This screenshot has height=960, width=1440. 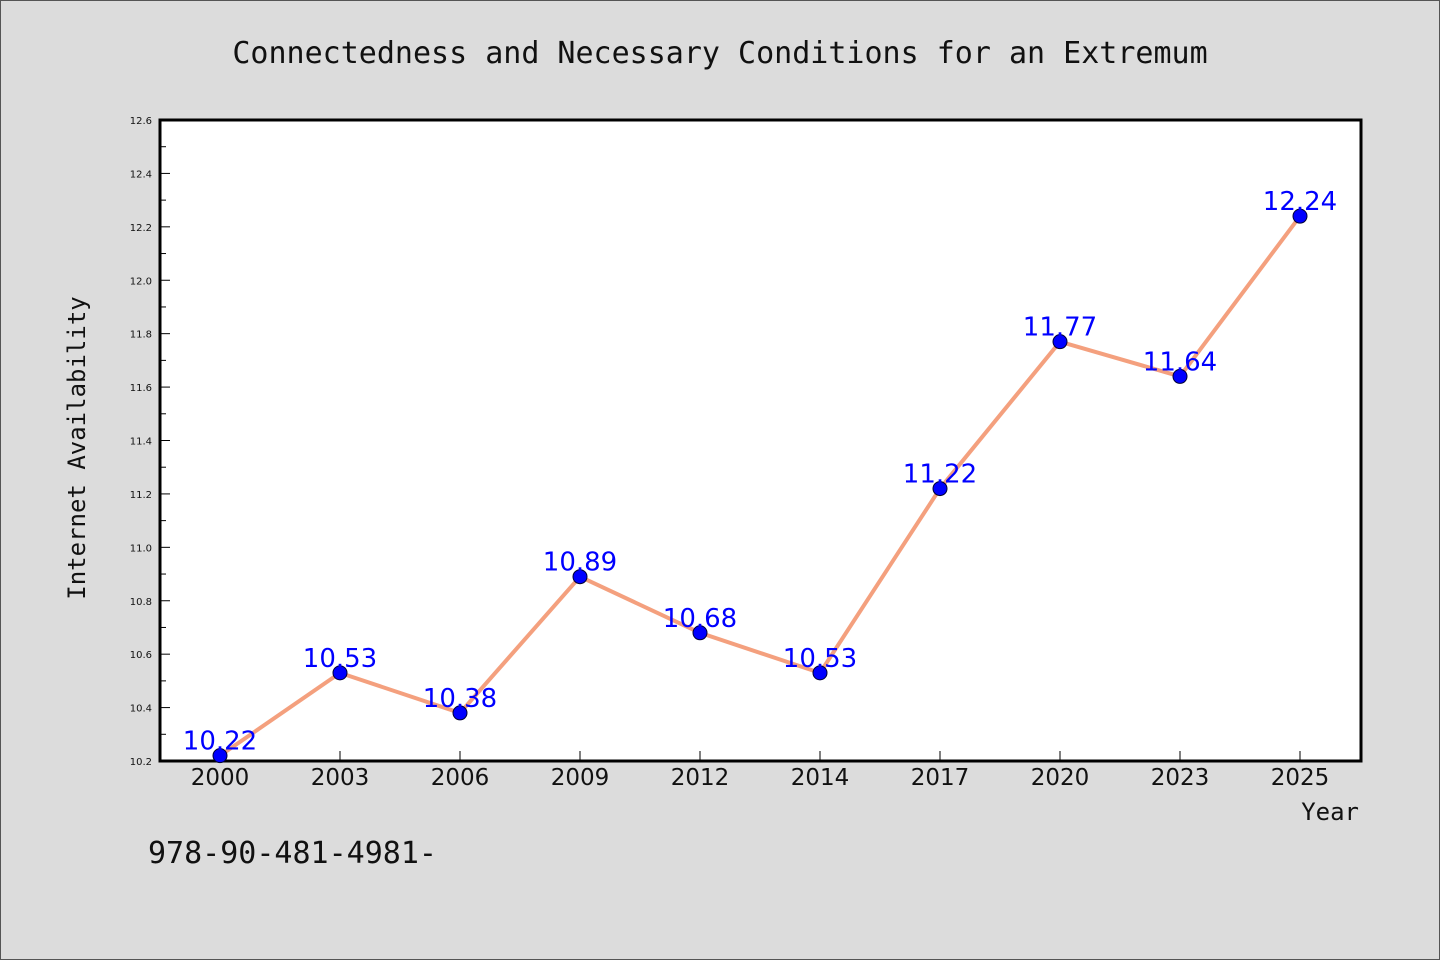 I want to click on y-tick-label: 11.6, so click(x=141, y=388).